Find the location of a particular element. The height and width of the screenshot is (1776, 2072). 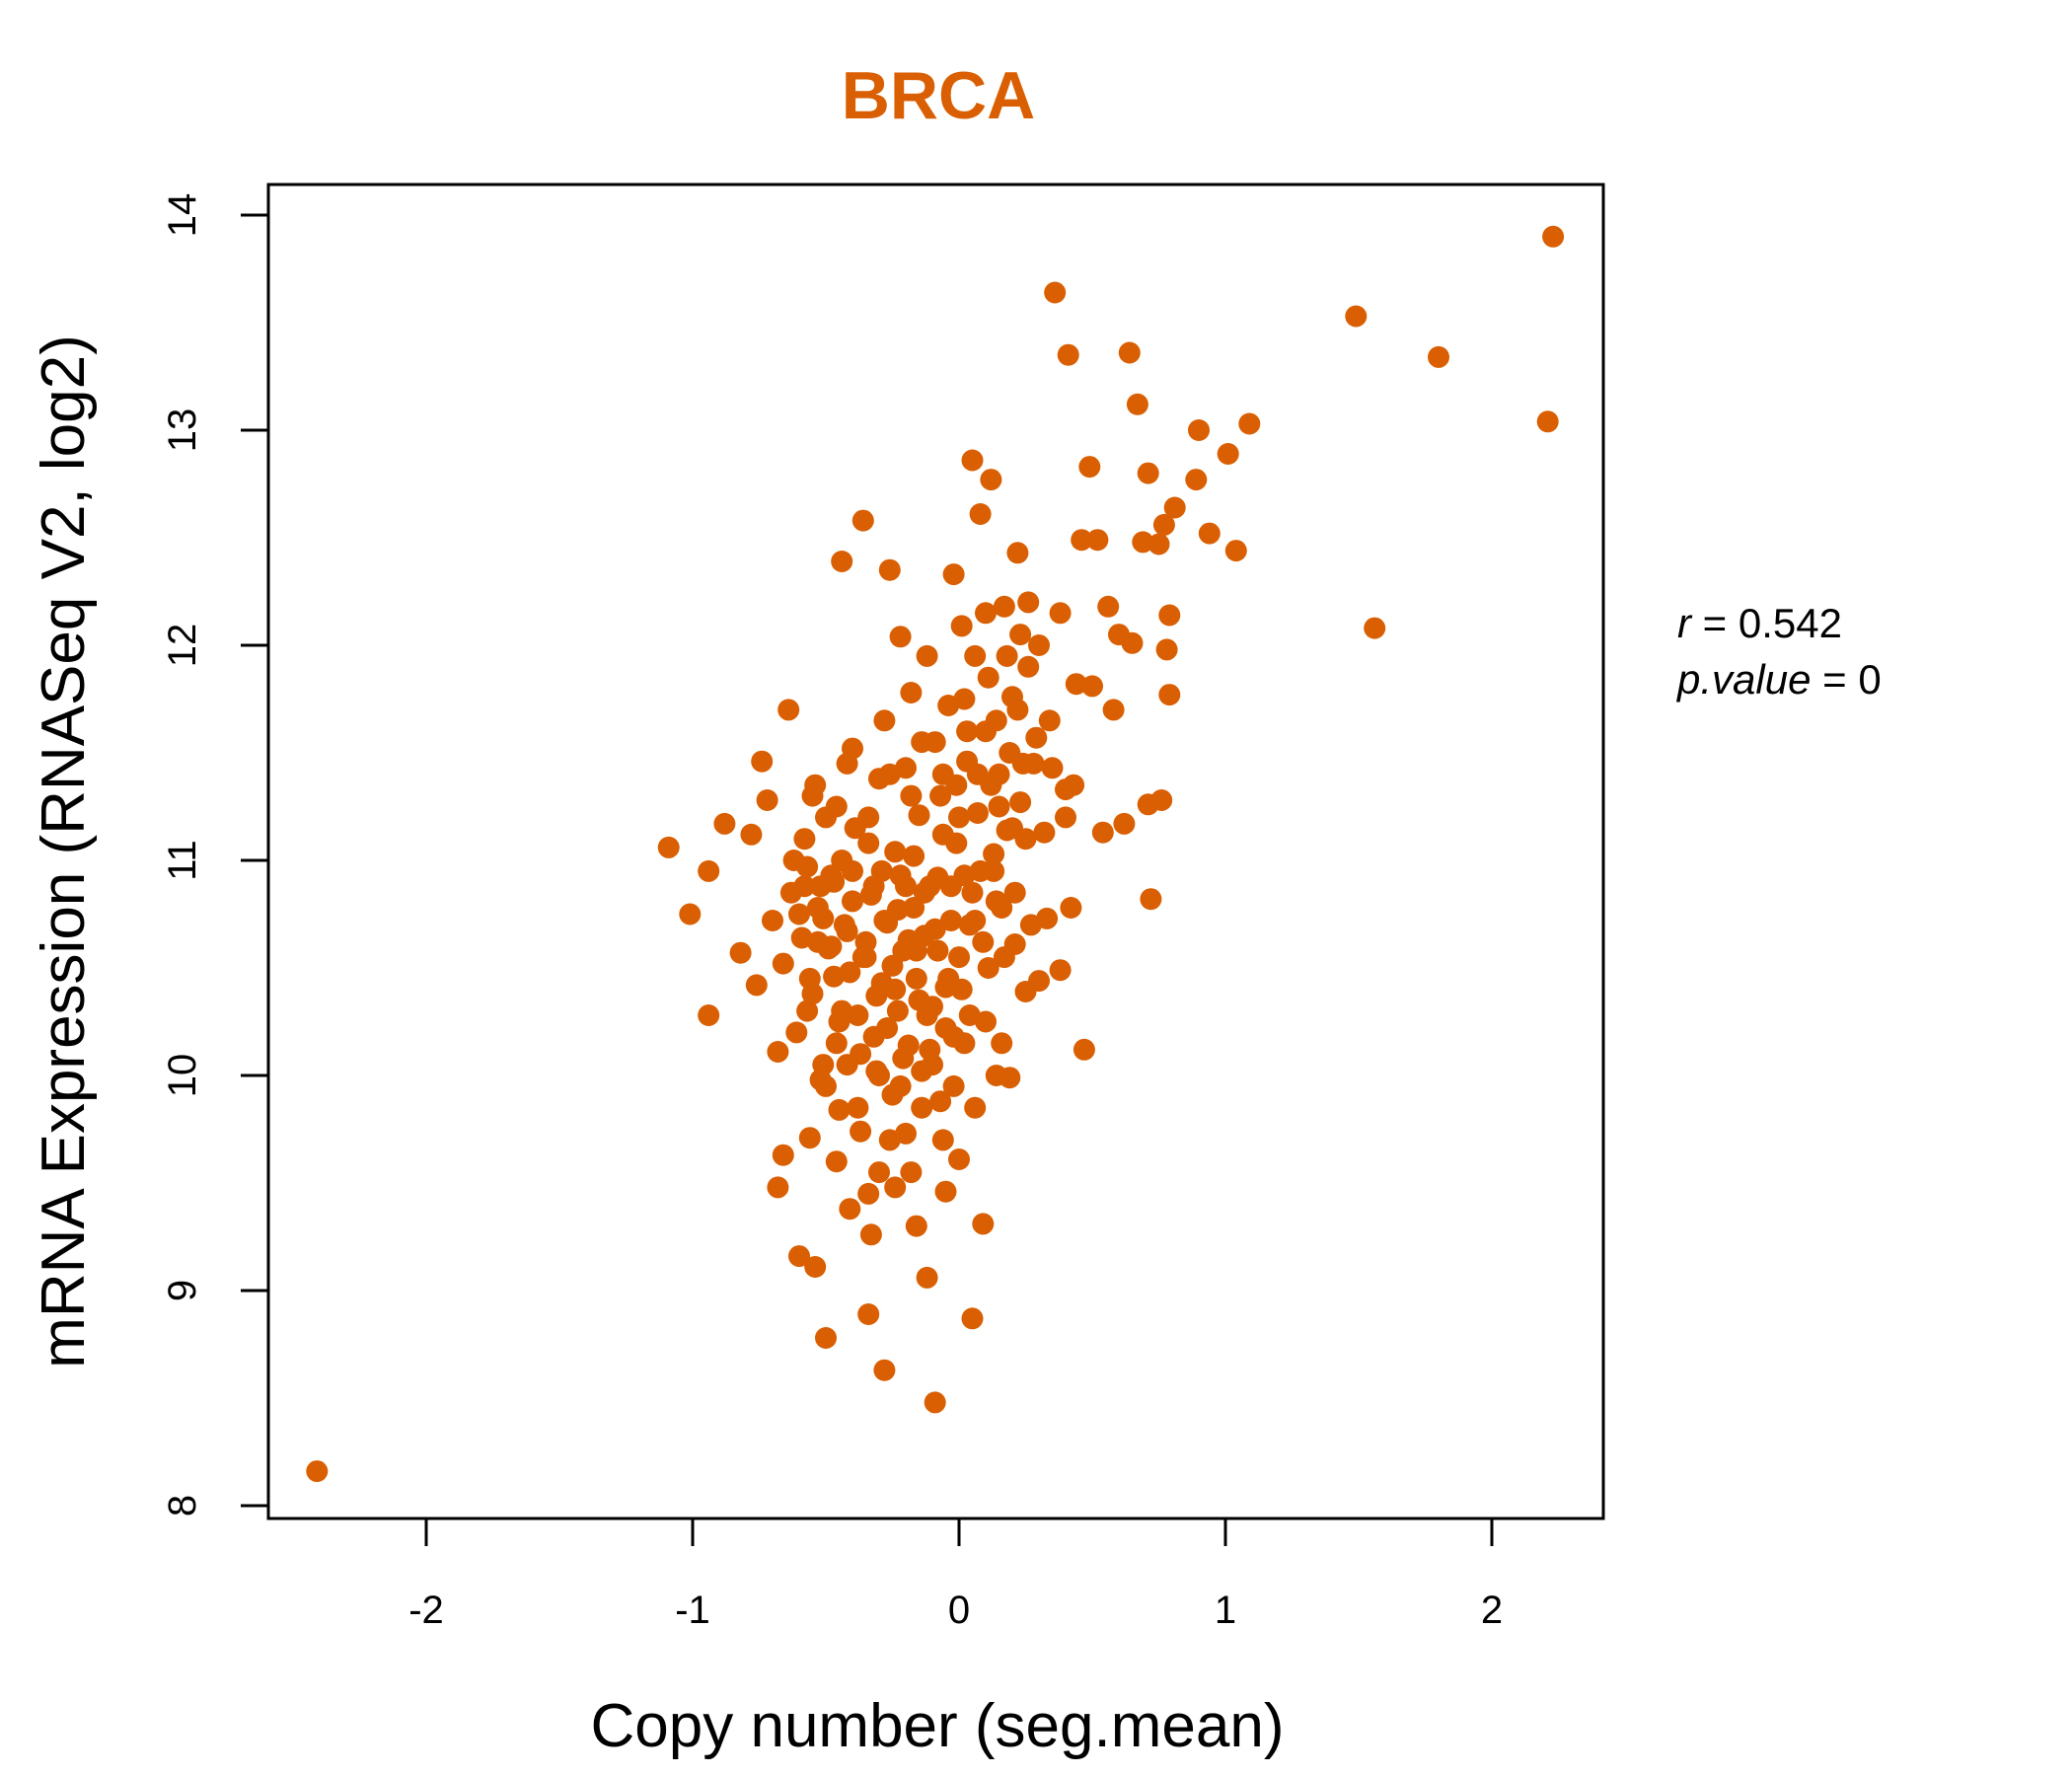

p-label: p.value is located at coordinates (1743, 680).